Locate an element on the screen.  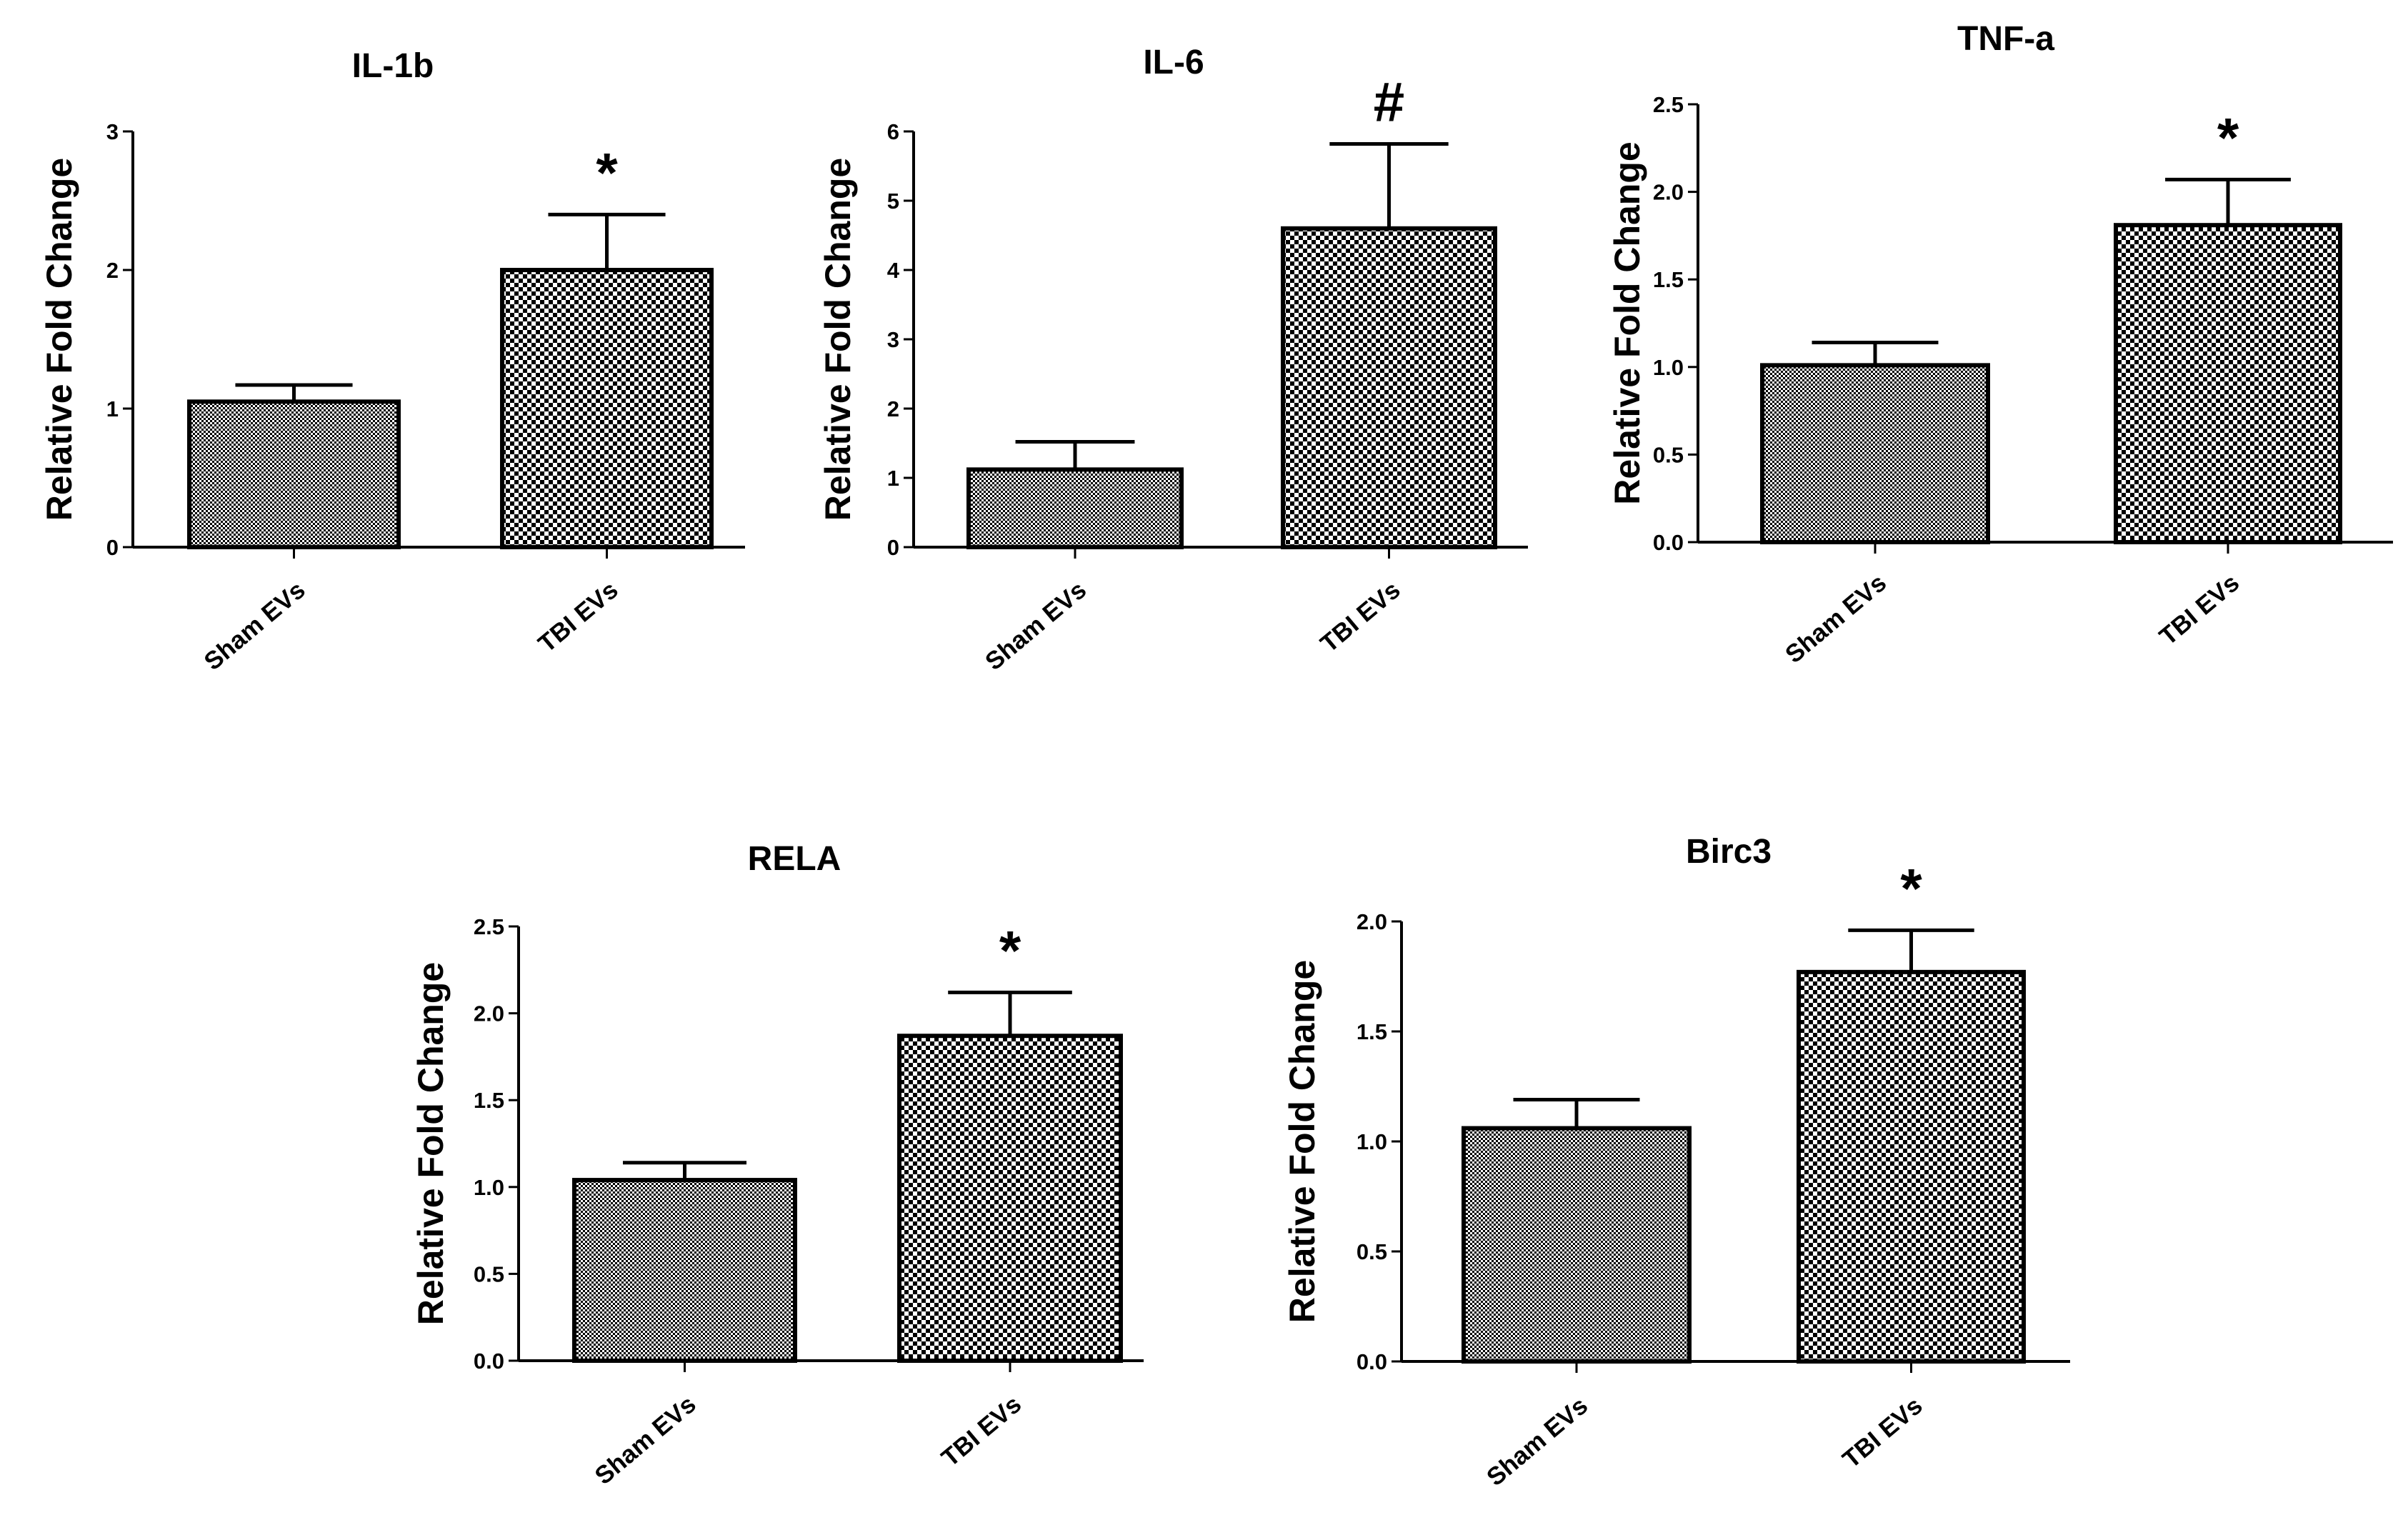
panel-tnf-a-bar-sham-evs is located at coordinates (1875, 453).